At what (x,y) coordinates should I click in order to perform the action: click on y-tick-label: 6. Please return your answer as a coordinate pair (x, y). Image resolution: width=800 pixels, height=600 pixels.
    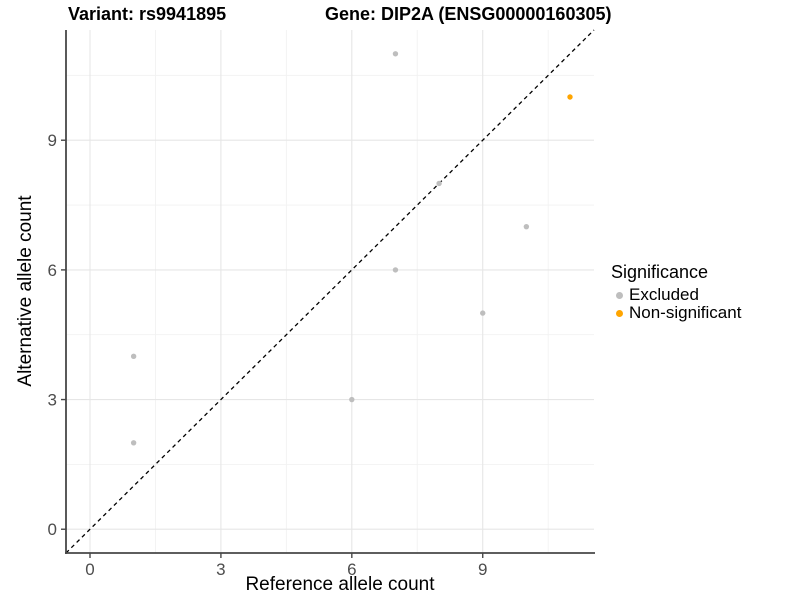
    Looking at the image, I should click on (52, 270).